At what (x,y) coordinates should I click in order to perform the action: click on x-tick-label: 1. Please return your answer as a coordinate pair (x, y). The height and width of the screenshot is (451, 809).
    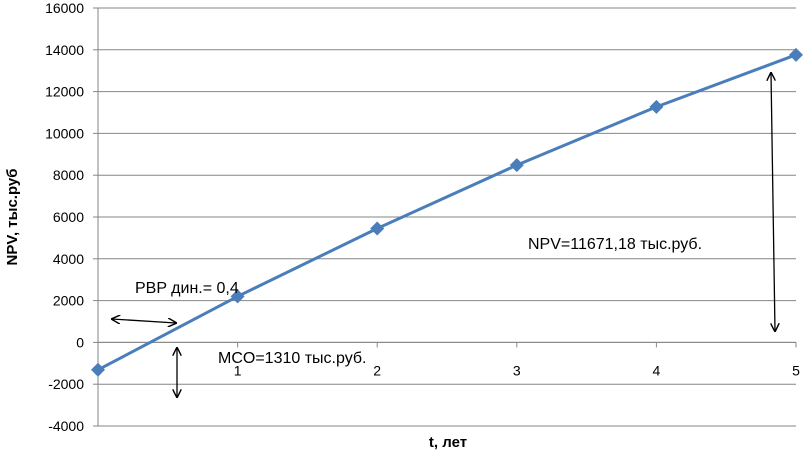
    Looking at the image, I should click on (238, 370).